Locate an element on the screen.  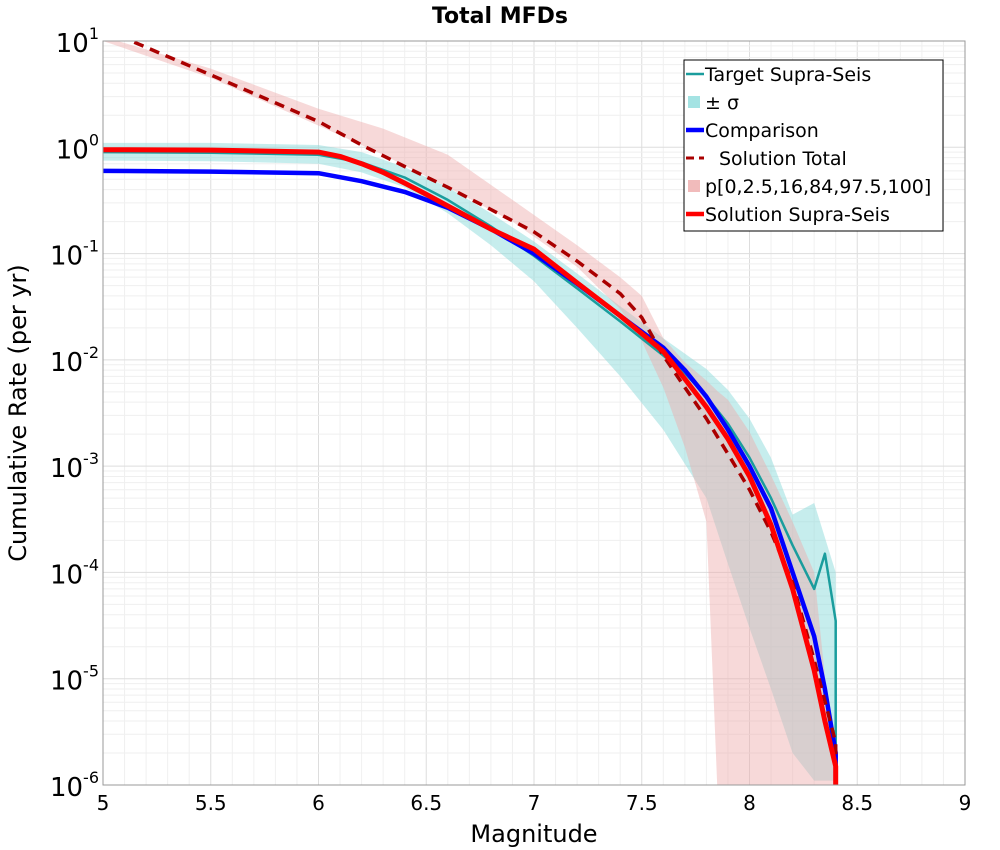
x-tick-label: 5.5 is located at coordinates (211, 803).